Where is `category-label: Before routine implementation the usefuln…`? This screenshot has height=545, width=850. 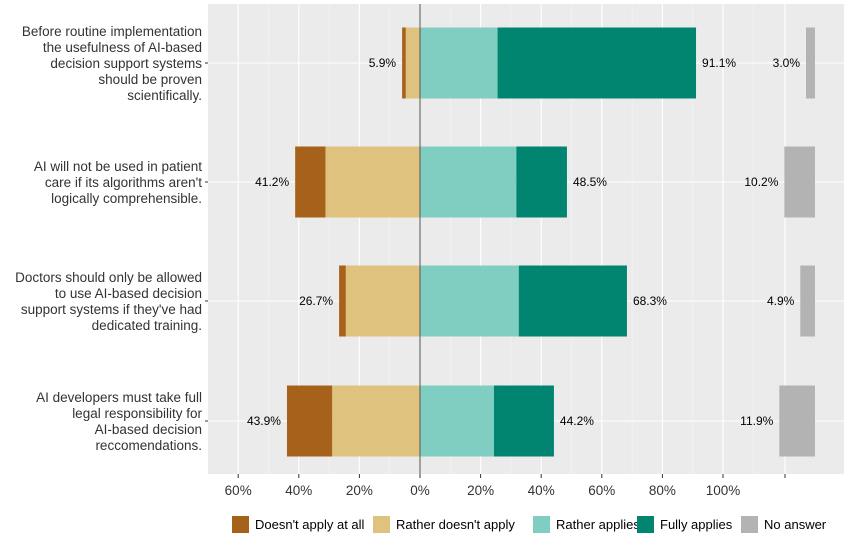
category-label: Before routine implementation the usefuln… is located at coordinates (112, 63).